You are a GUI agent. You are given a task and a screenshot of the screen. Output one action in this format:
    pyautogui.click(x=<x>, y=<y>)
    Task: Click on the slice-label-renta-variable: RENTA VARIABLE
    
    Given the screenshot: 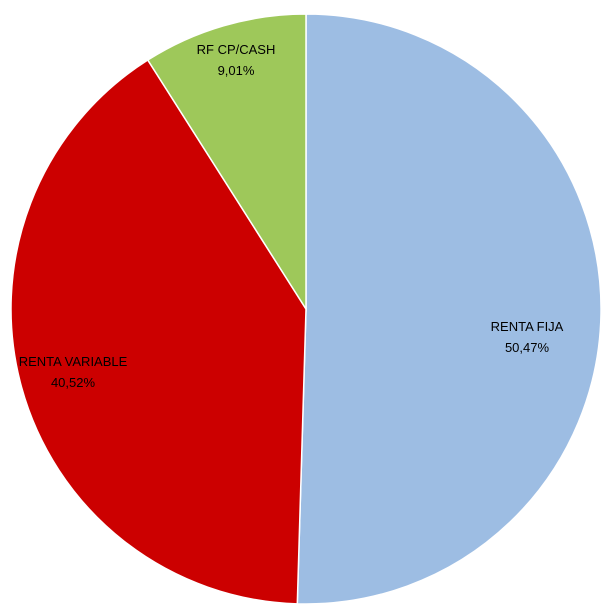 What is the action you would take?
    pyautogui.click(x=73, y=361)
    